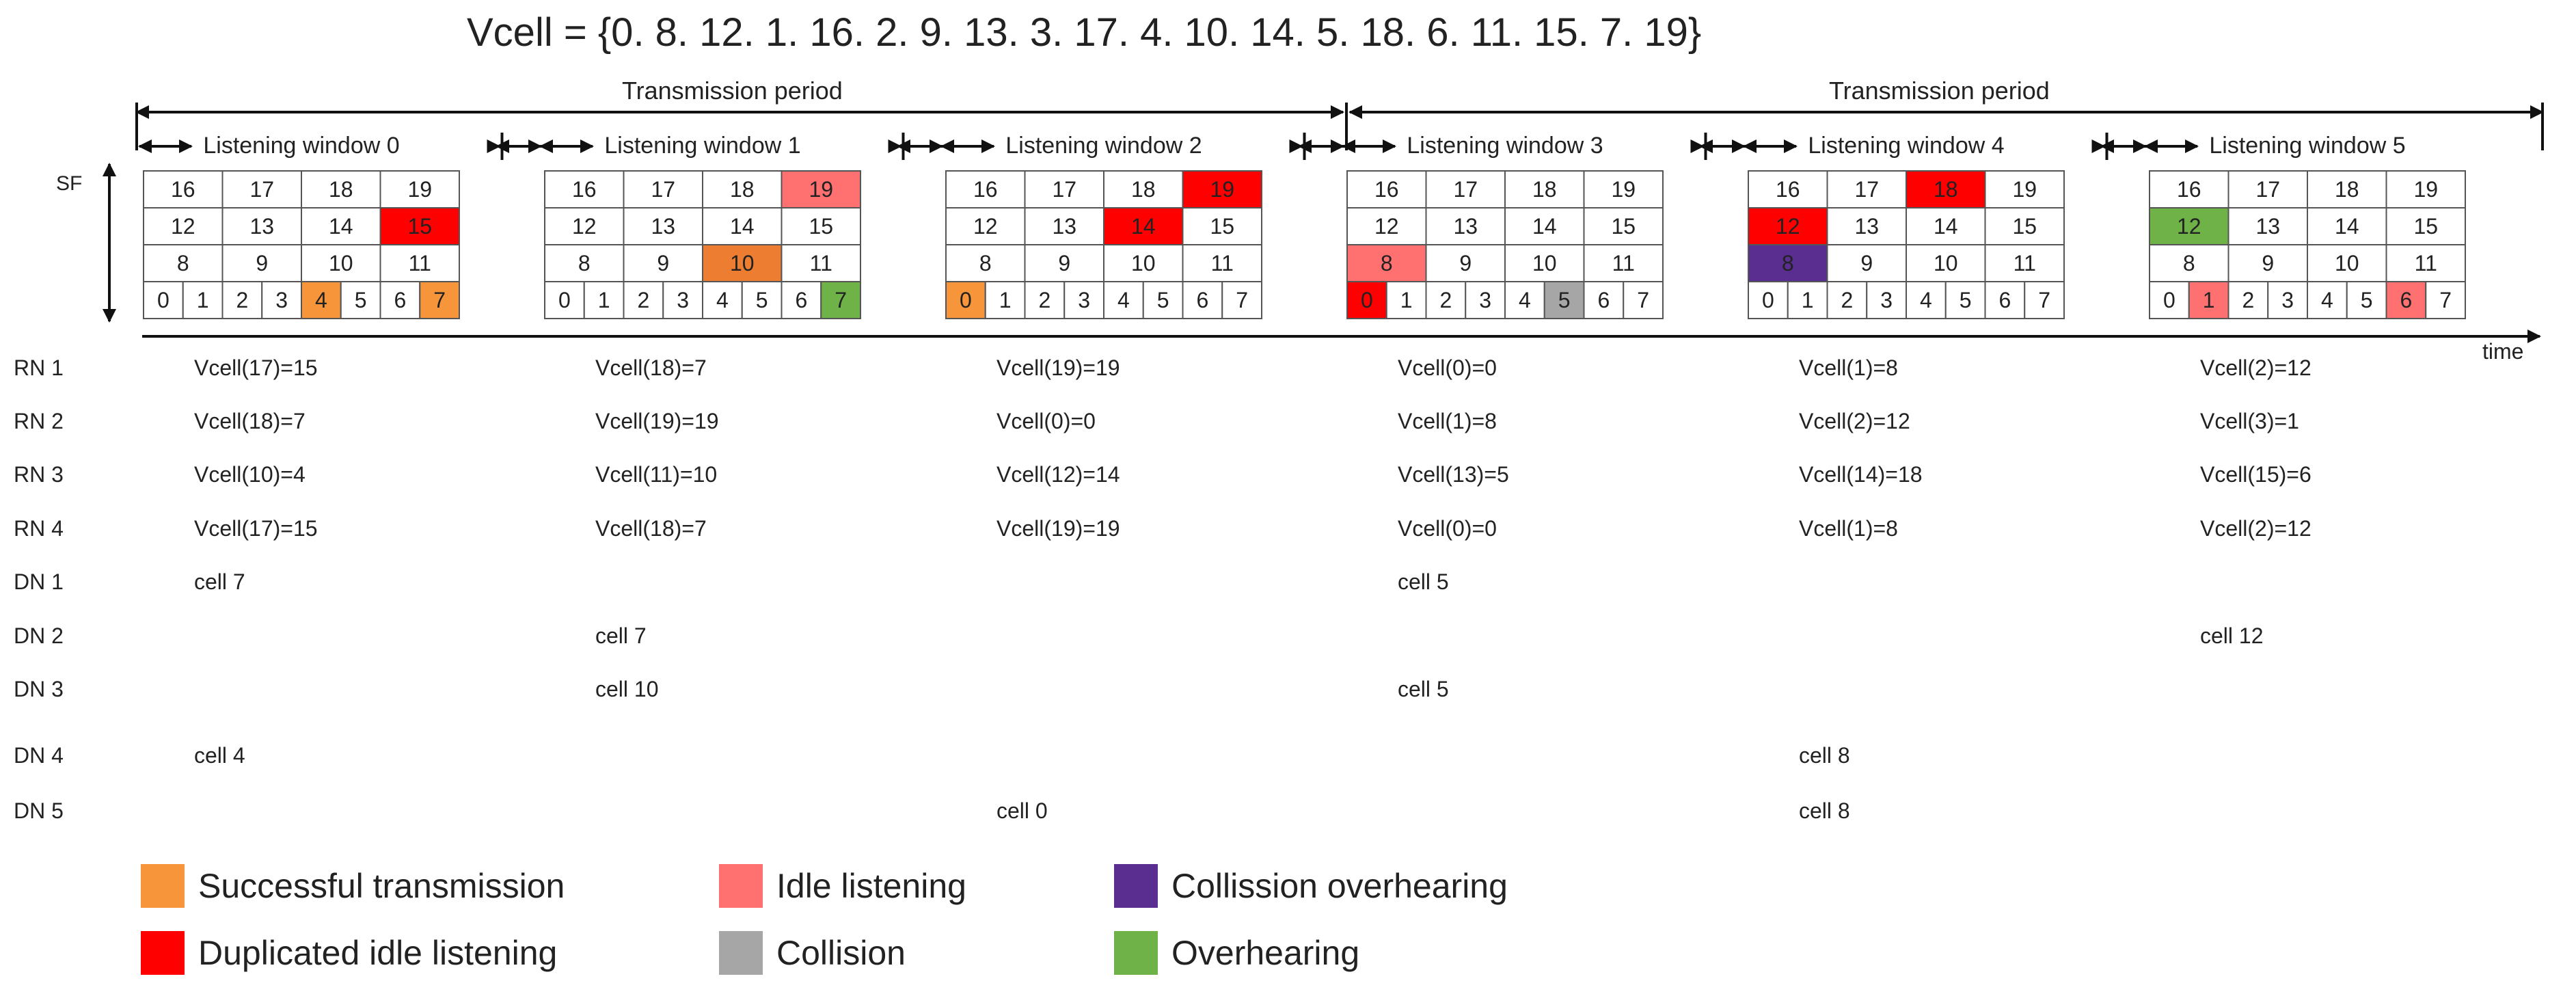 The width and height of the screenshot is (2576, 996). What do you see at coordinates (871, 886) in the screenshot?
I see `legend-label: Idle listening` at bounding box center [871, 886].